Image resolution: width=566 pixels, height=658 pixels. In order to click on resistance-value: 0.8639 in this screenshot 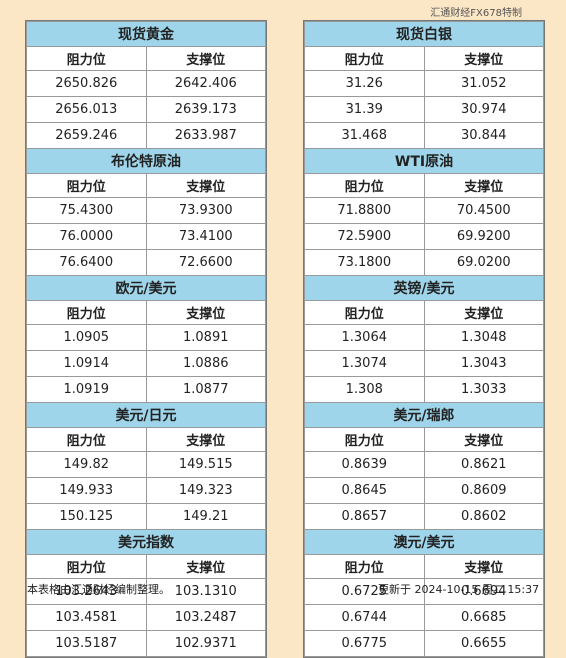, I will do `click(365, 465)`.